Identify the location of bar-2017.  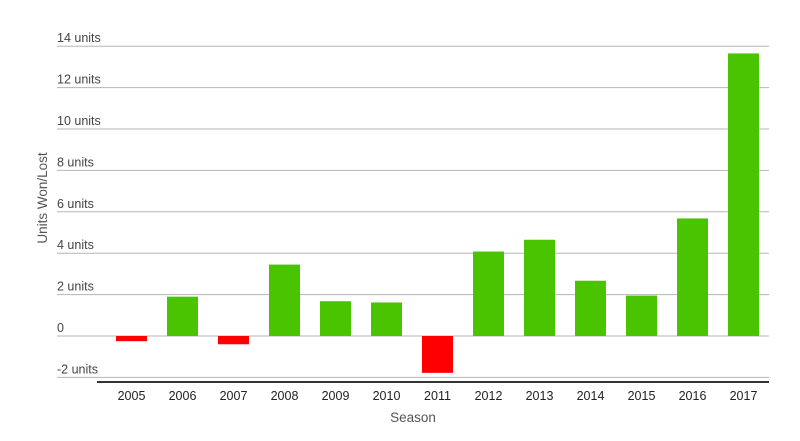
(743, 194).